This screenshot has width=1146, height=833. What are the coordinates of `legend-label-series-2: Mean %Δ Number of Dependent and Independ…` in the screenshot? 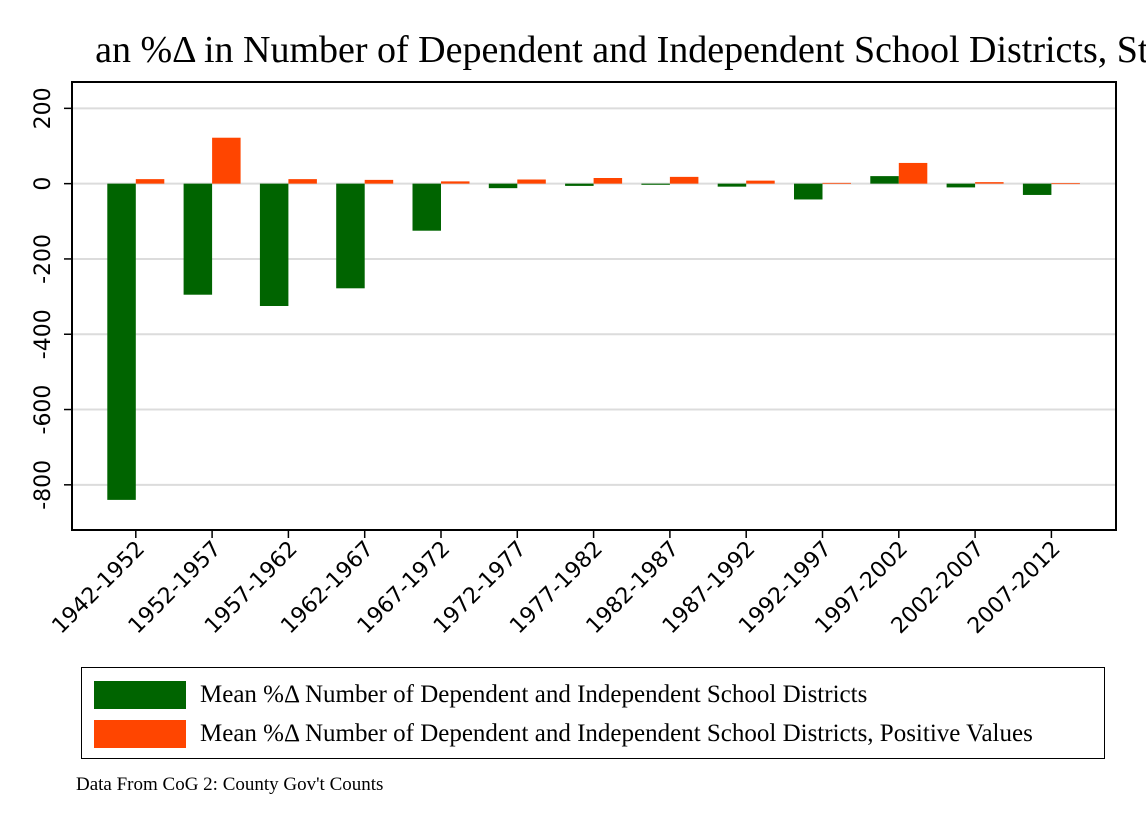 It's located at (616, 733).